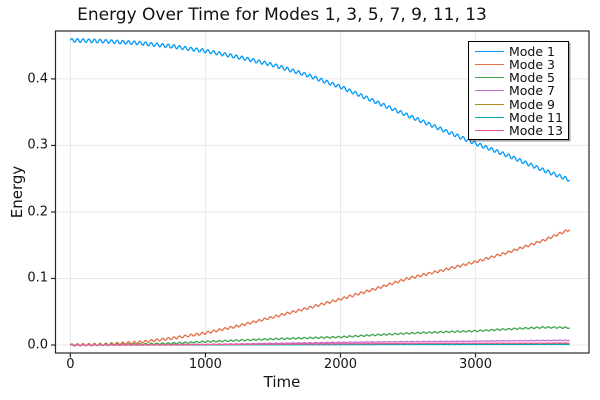  I want to click on legend-label: Mode 5, so click(532, 78).